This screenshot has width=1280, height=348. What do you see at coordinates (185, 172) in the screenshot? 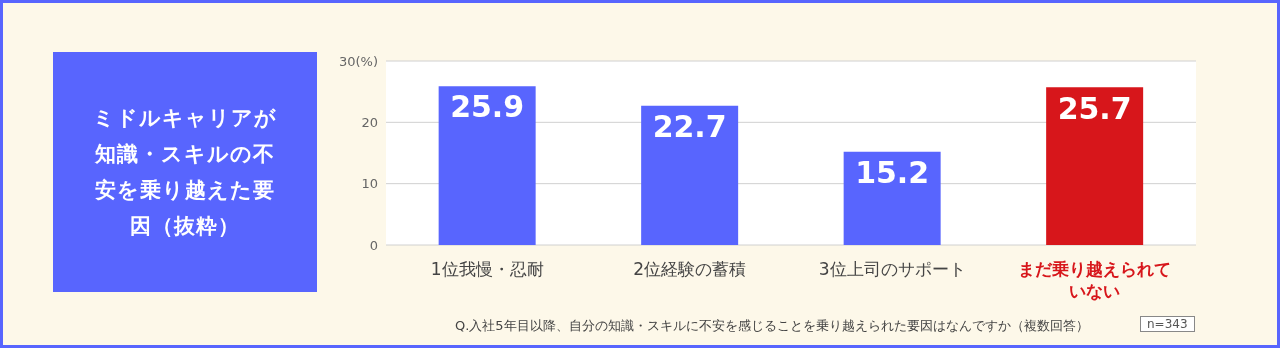
I see `text: ミドルキャリアが知識・スキルの不安を乗り越えた要因（抜粋）` at bounding box center [185, 172].